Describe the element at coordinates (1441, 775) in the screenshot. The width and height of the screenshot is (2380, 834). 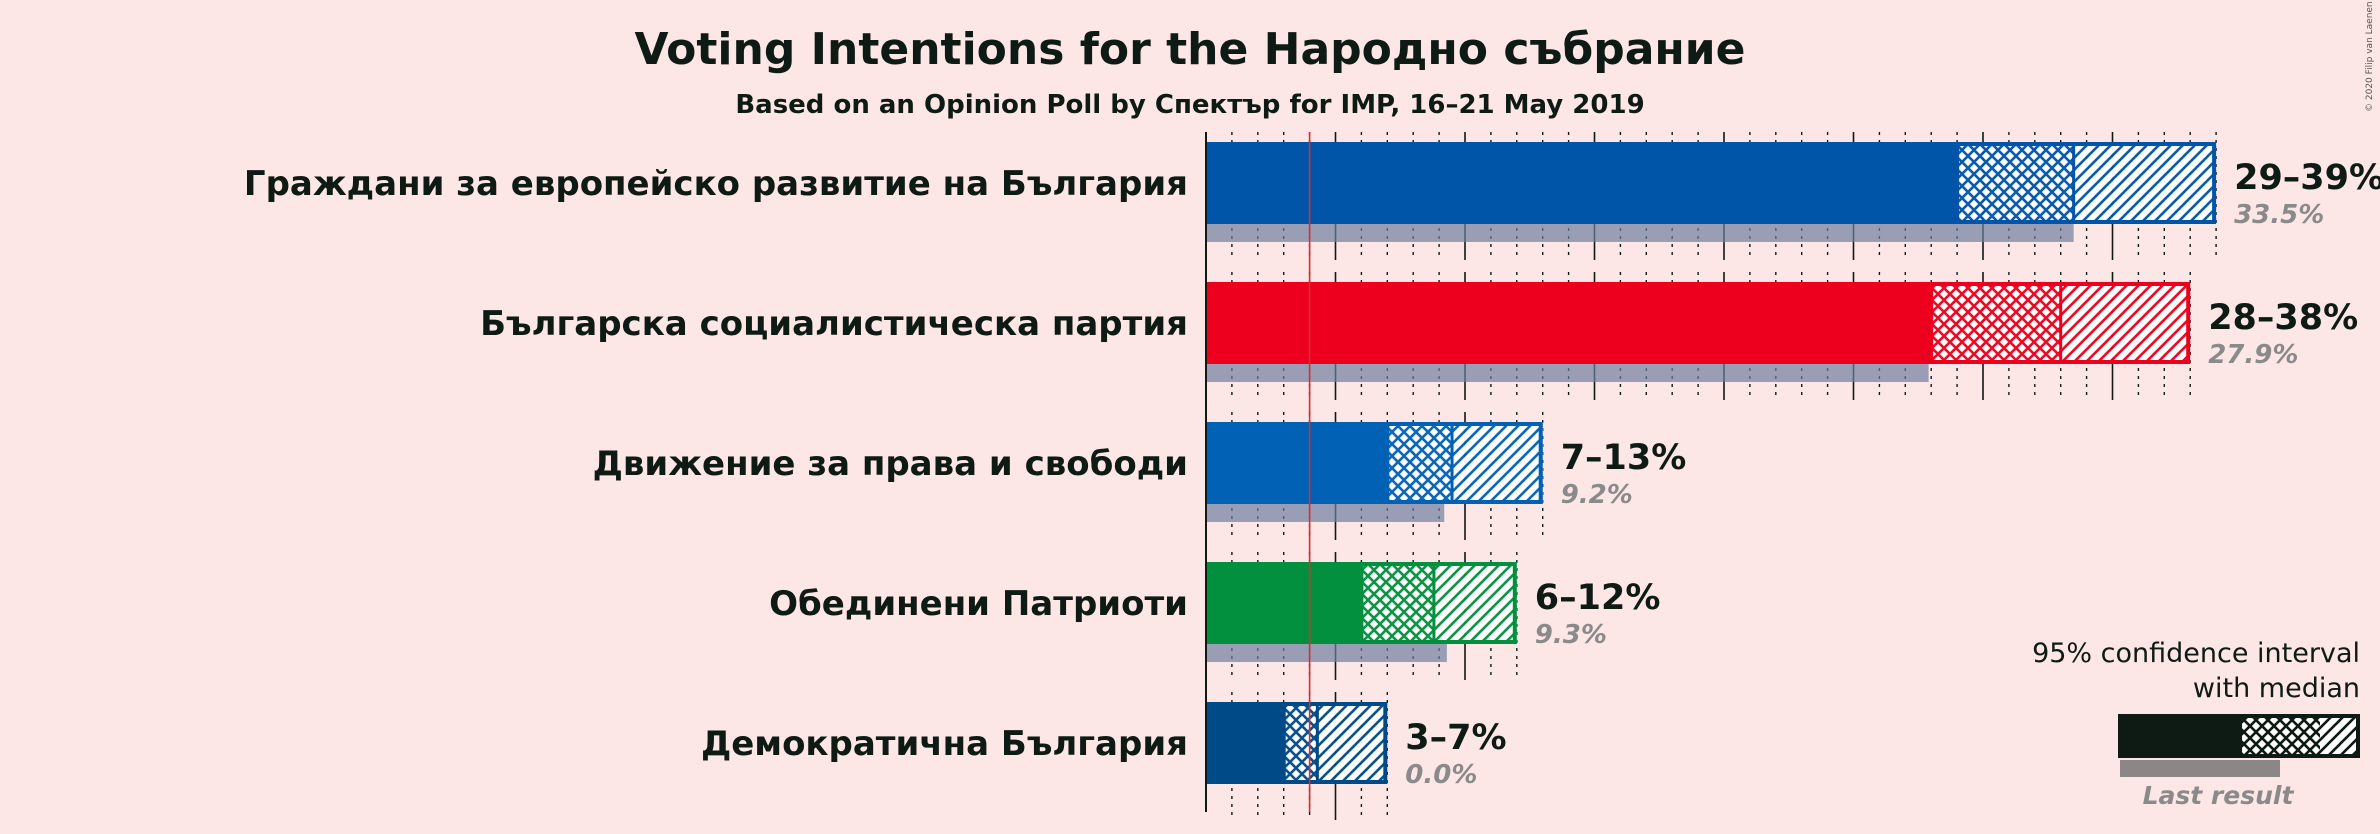
I see `last-result-label: 0.0%` at that location.